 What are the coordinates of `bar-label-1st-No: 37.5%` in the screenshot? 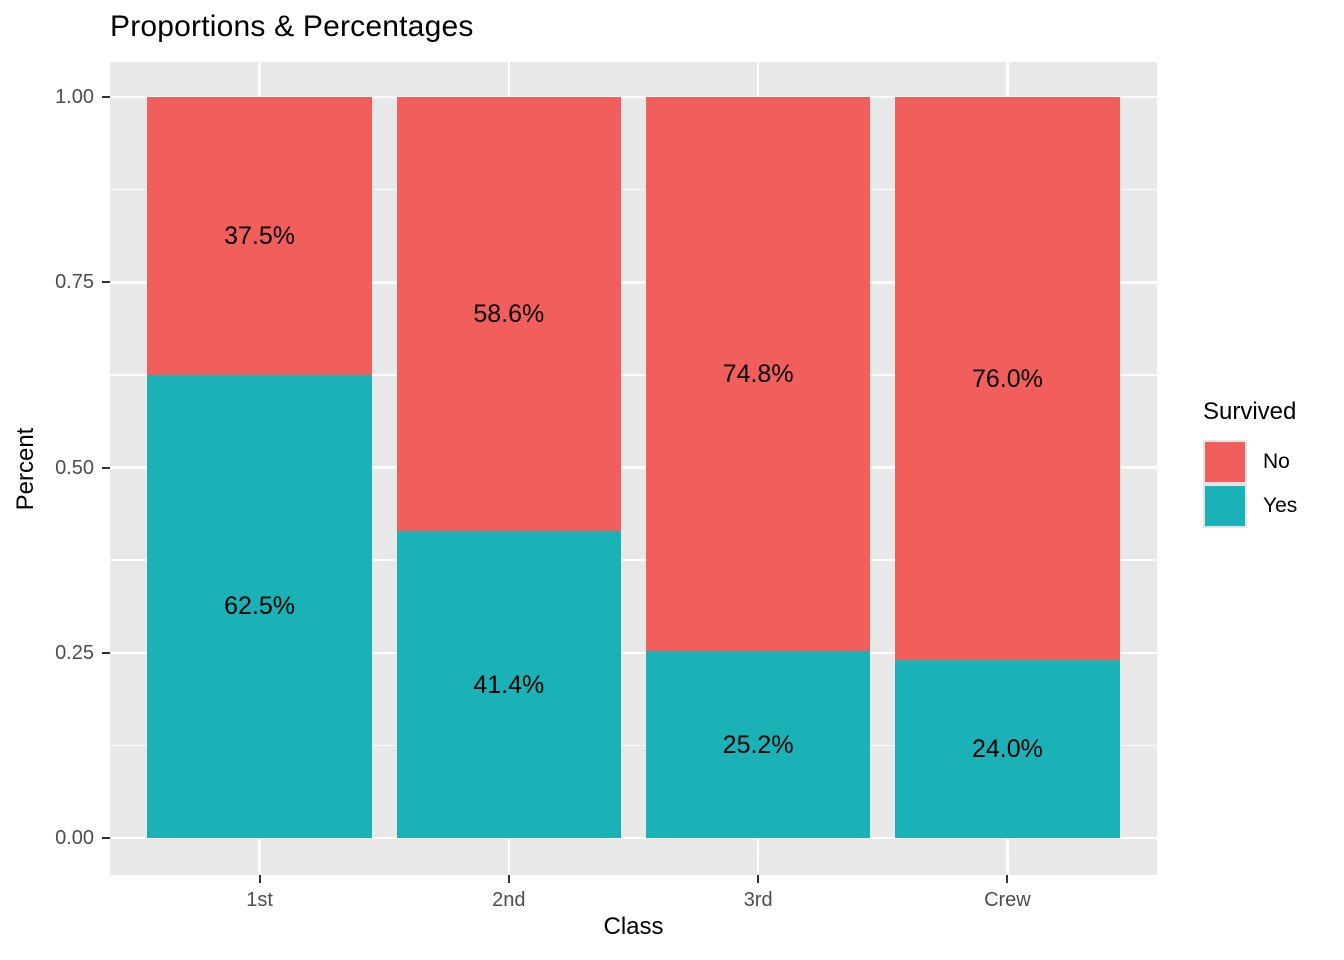 It's located at (259, 235).